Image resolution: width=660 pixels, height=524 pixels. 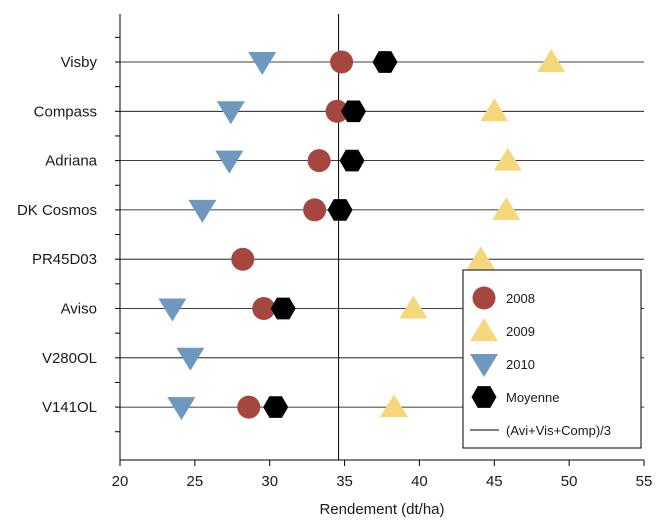 What do you see at coordinates (337, 111) in the screenshot?
I see `point-2008-compass` at bounding box center [337, 111].